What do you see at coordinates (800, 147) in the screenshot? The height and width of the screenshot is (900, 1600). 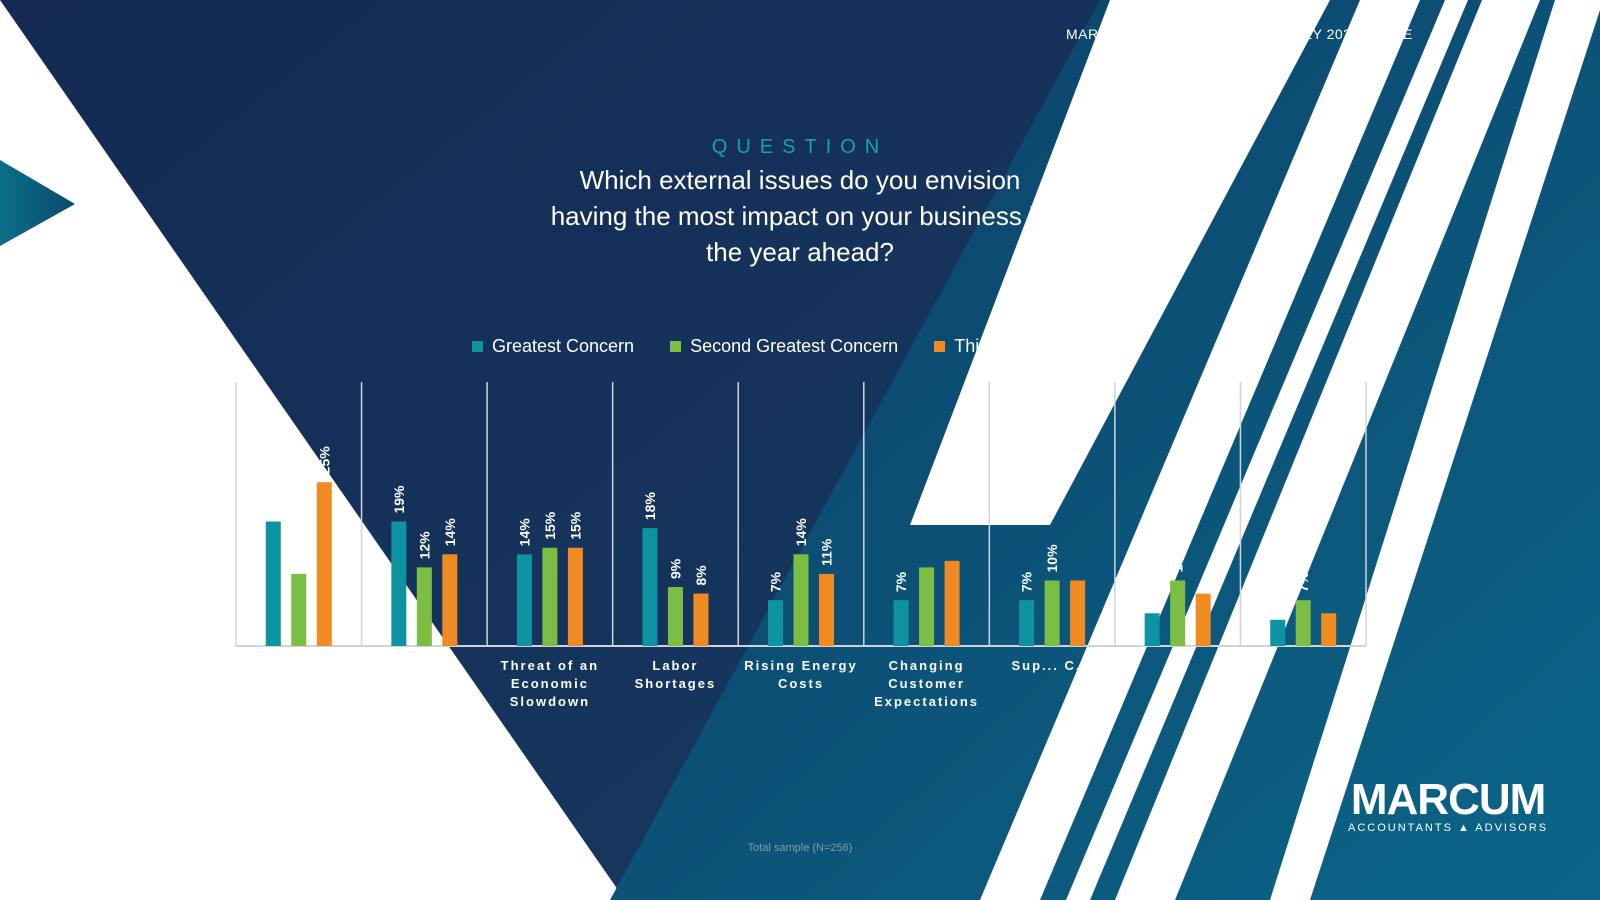 I see `question-label: QUESTION` at bounding box center [800, 147].